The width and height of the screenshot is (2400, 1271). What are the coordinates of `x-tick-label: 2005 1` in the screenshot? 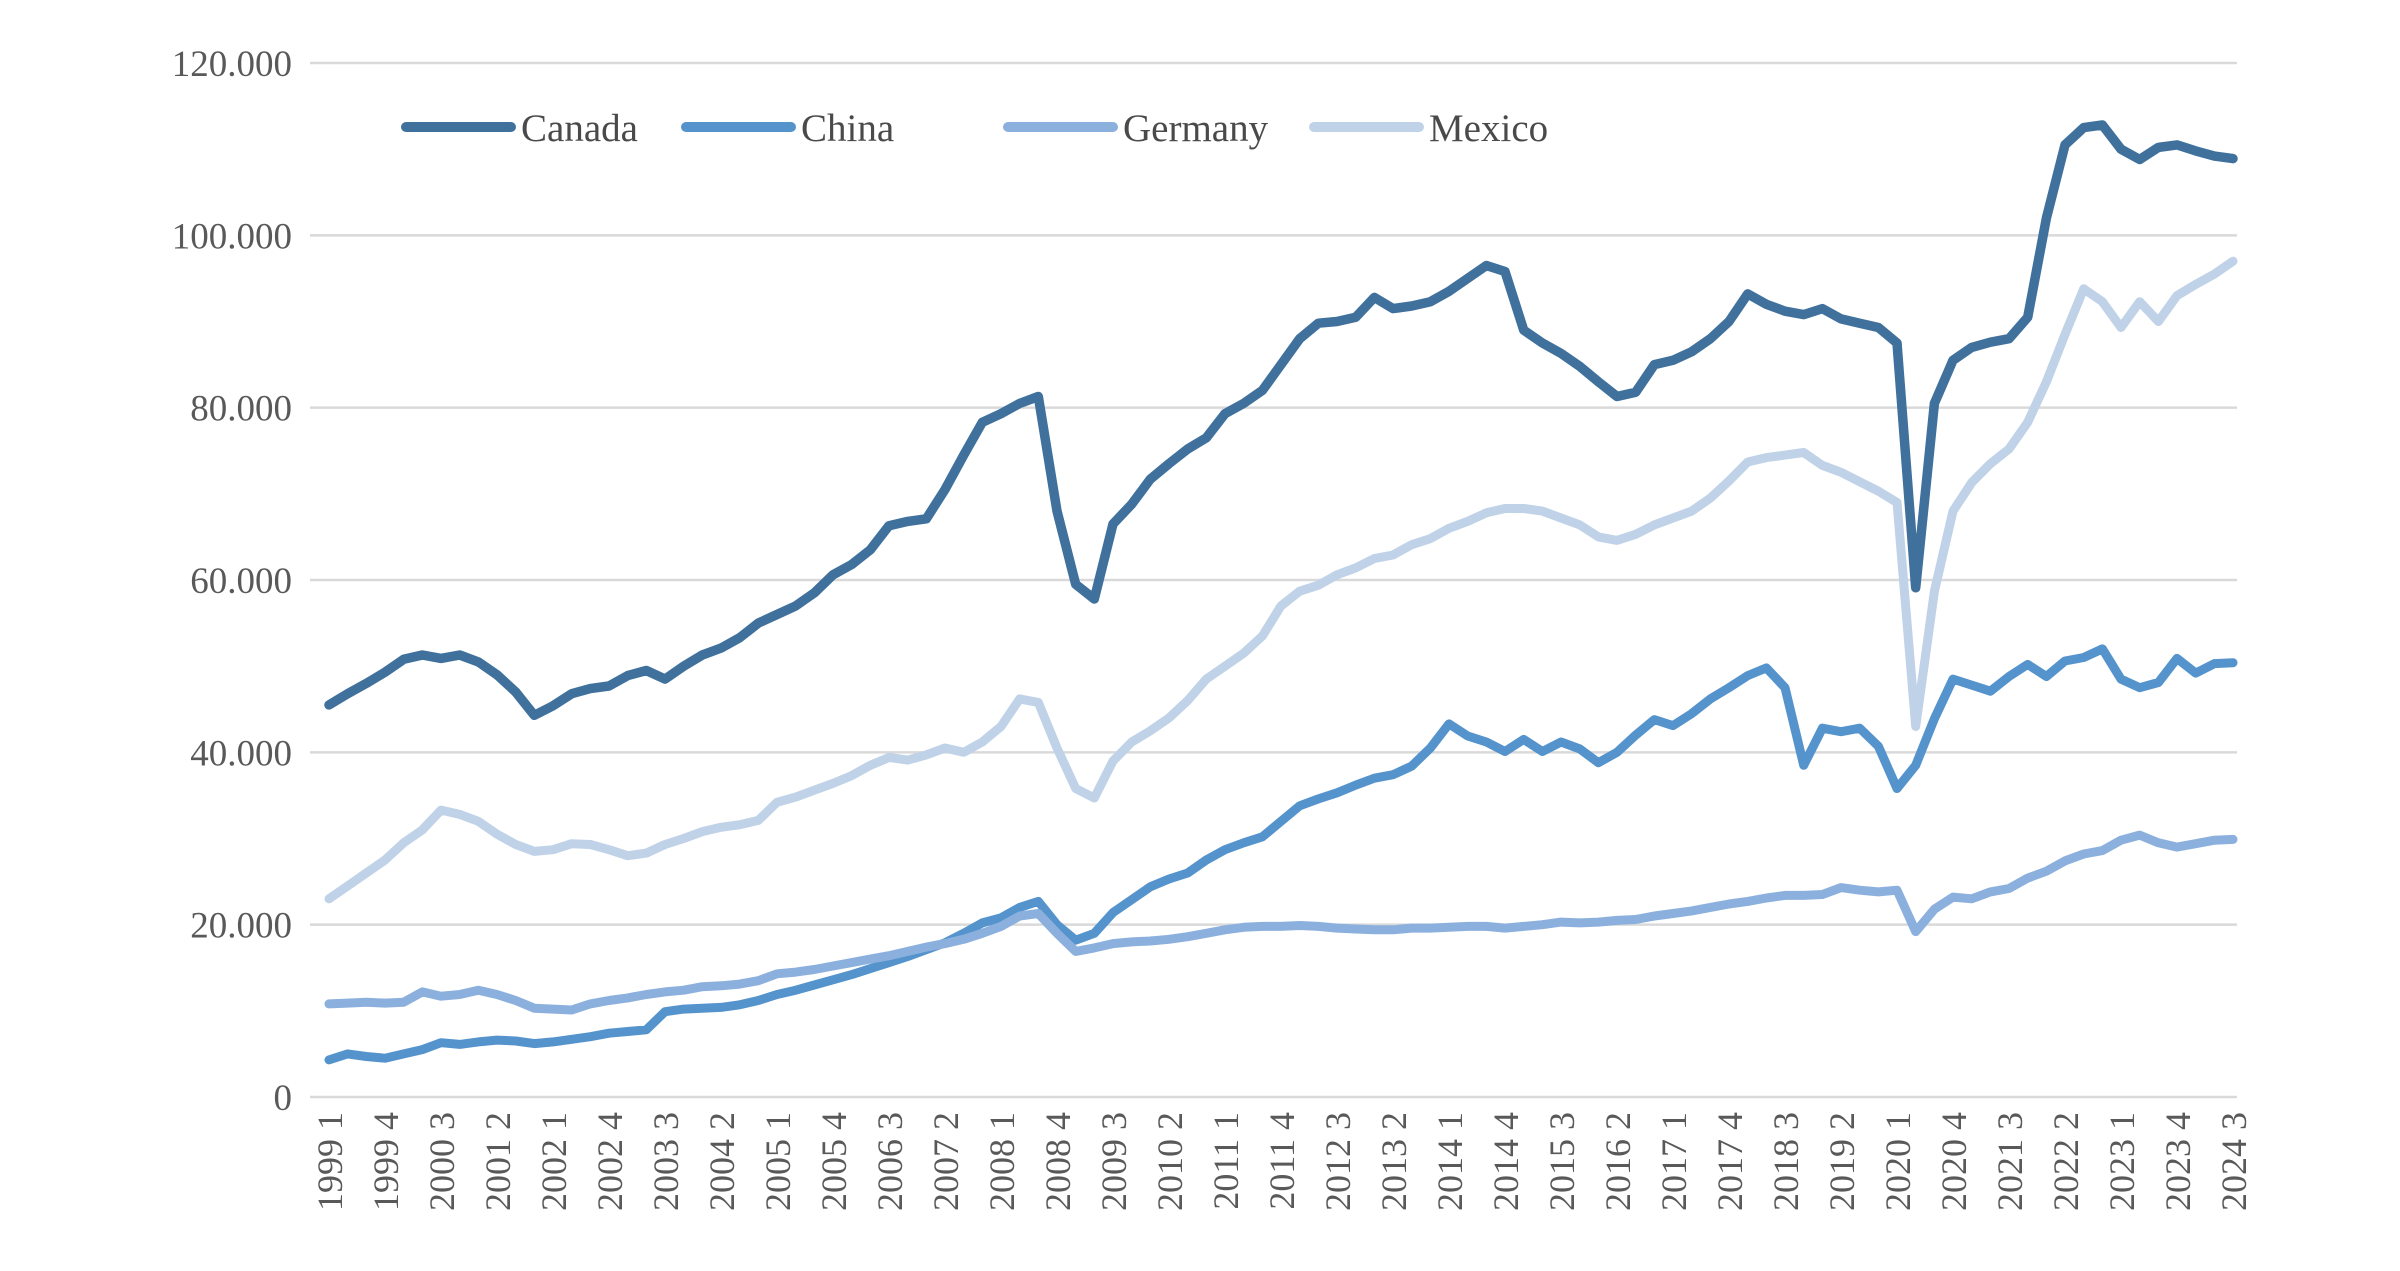 It's located at (778, 1161).